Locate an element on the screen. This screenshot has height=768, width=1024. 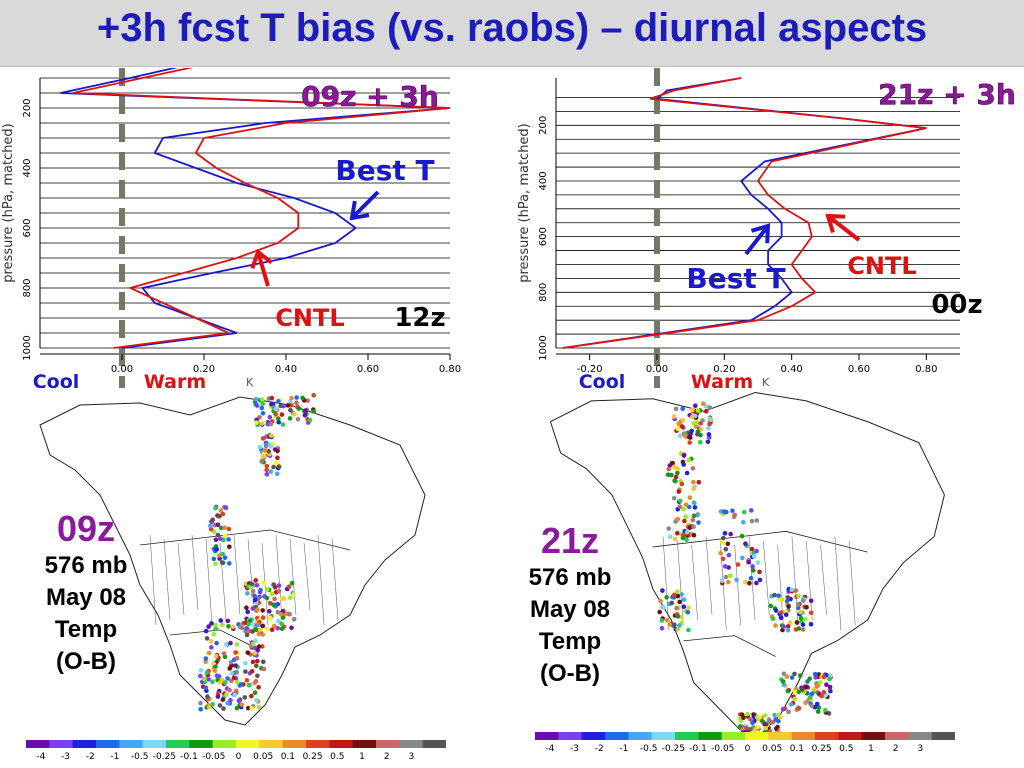
best-t-arrow is located at coordinates (365, 205).